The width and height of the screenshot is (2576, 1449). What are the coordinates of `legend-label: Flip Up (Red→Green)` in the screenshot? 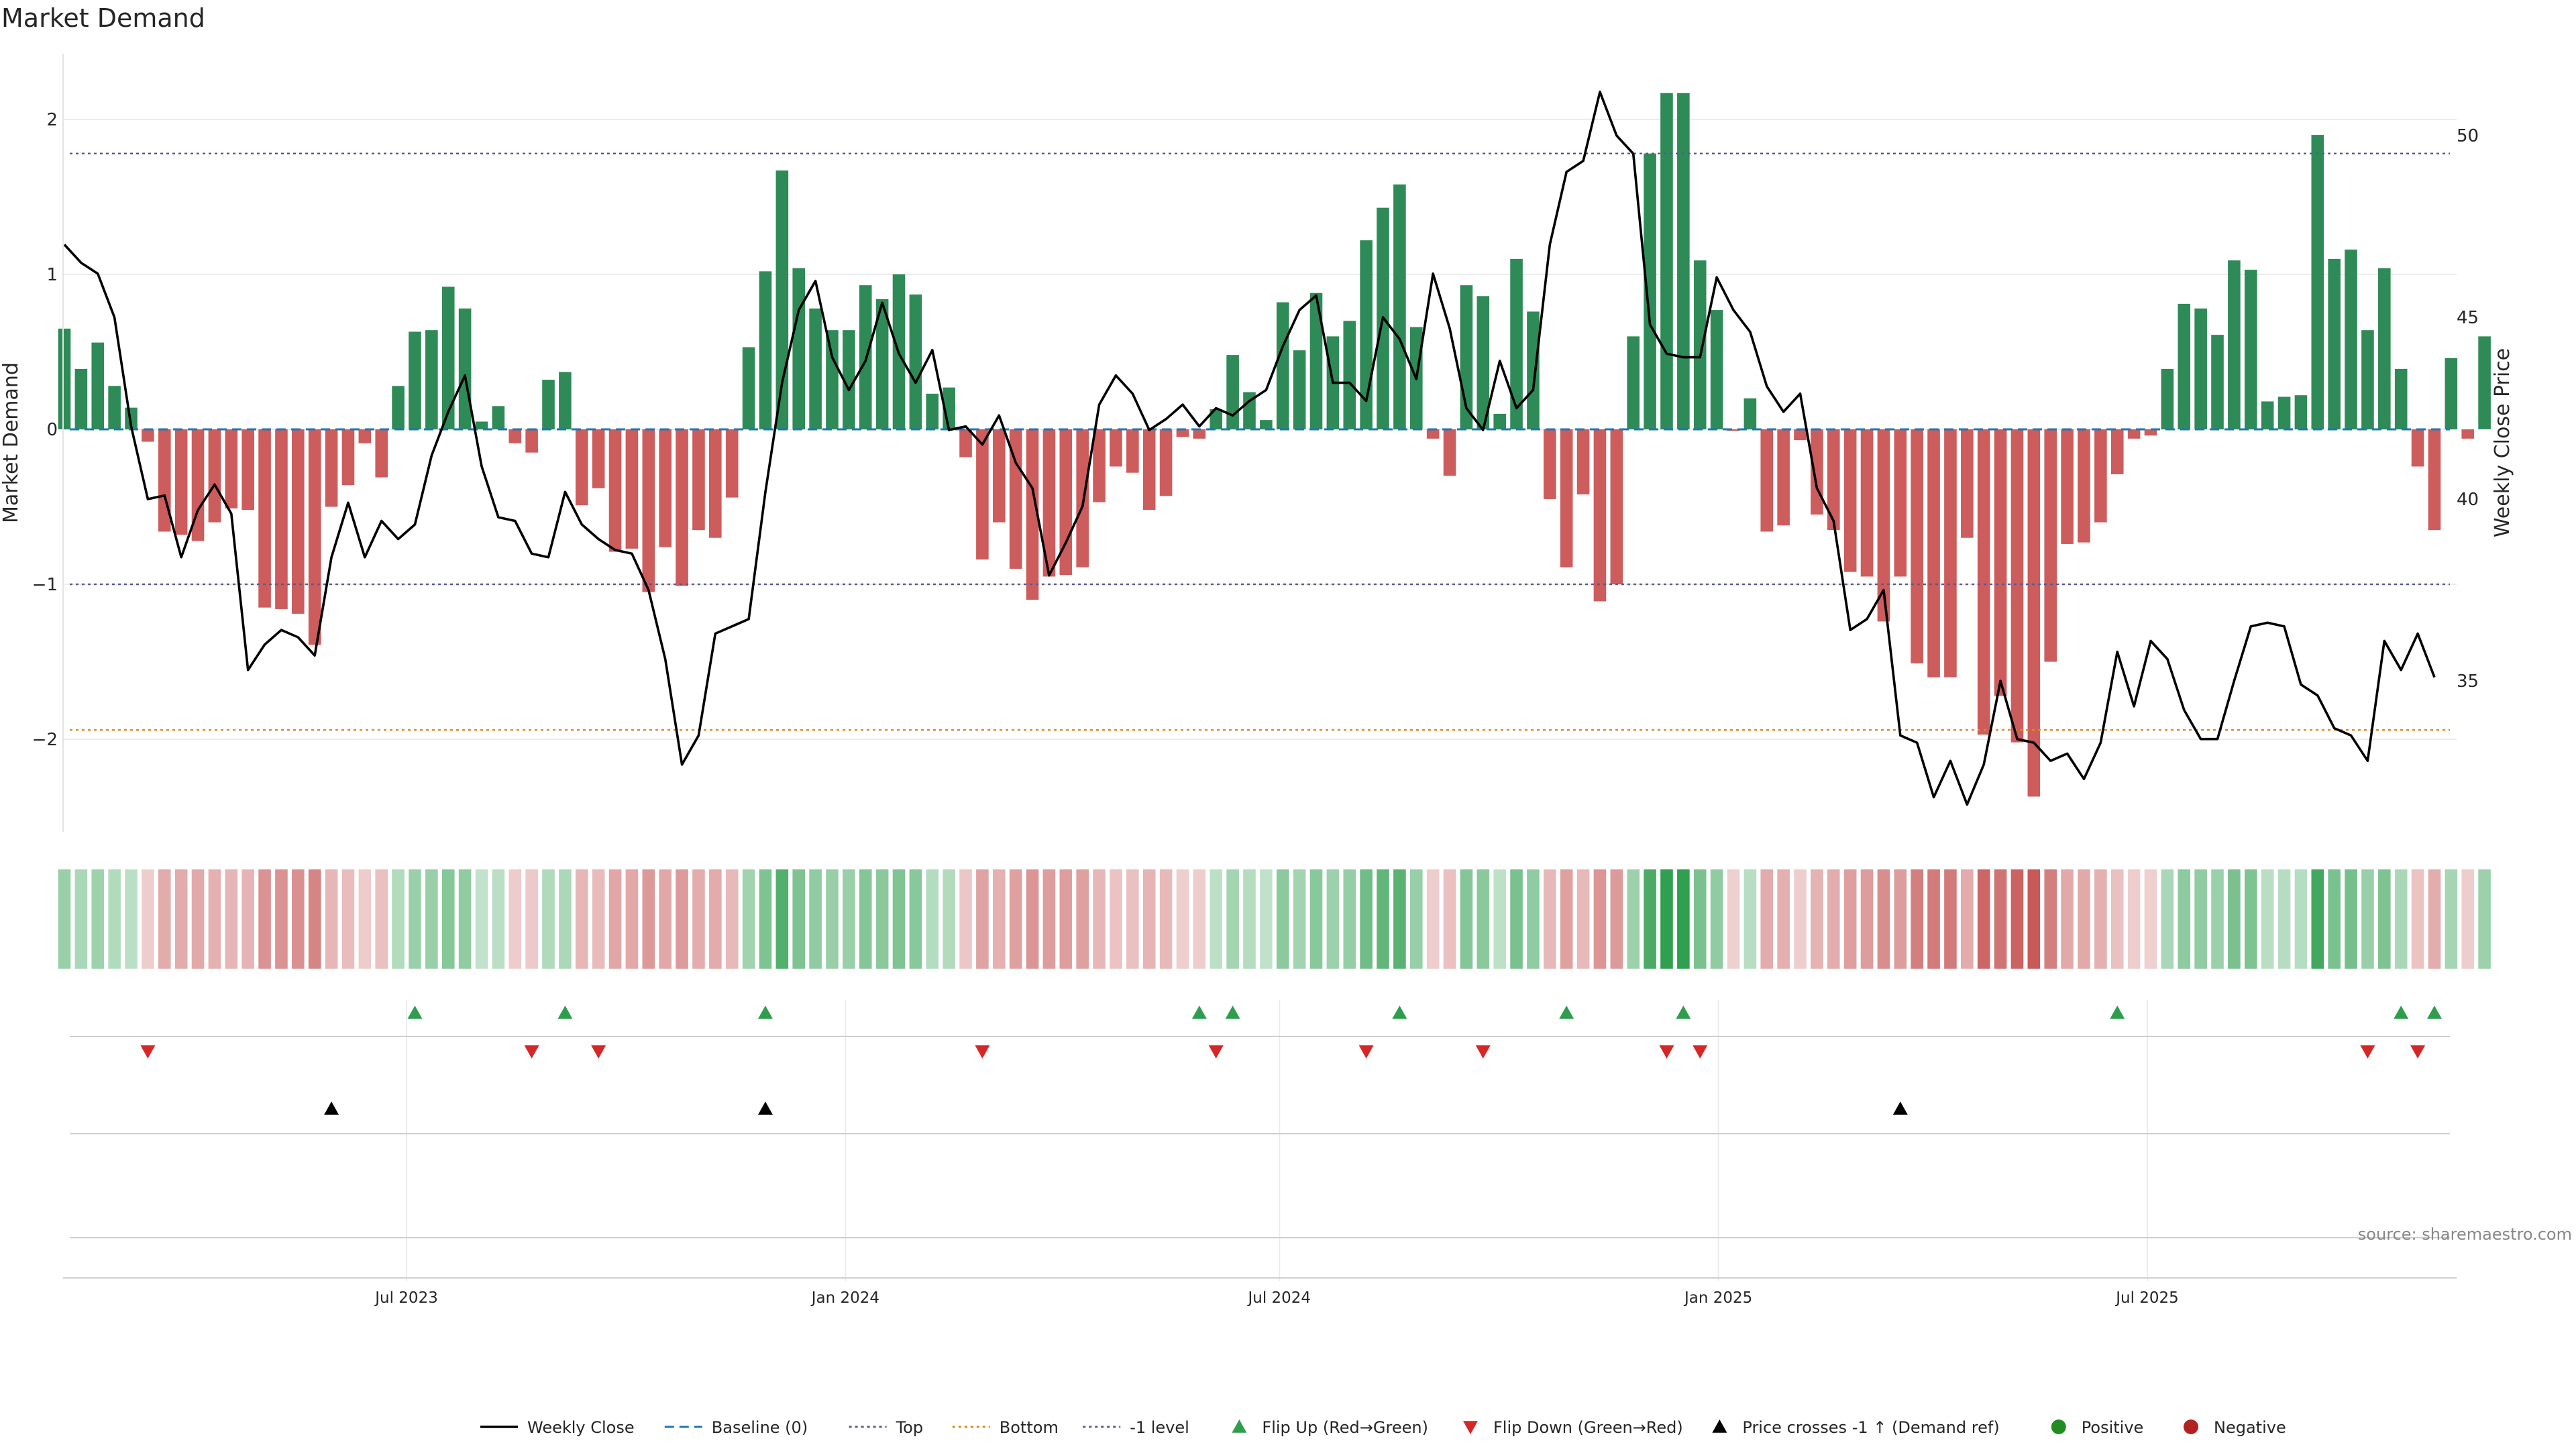 It's located at (1345, 1427).